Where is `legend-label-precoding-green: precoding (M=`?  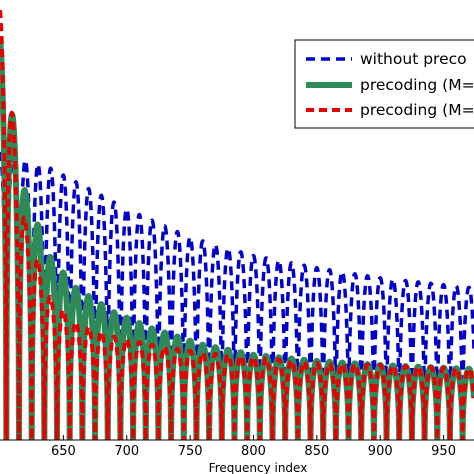 legend-label-precoding-green: precoding (M= is located at coordinates (417, 85).